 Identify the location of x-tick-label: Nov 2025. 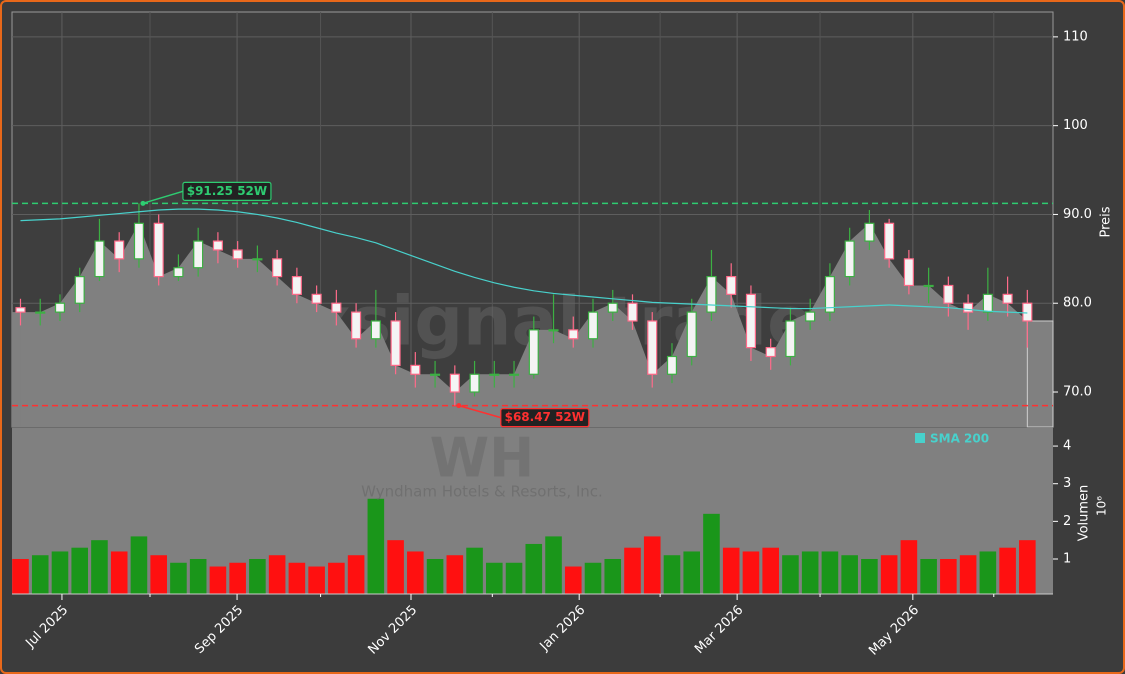
(392, 630).